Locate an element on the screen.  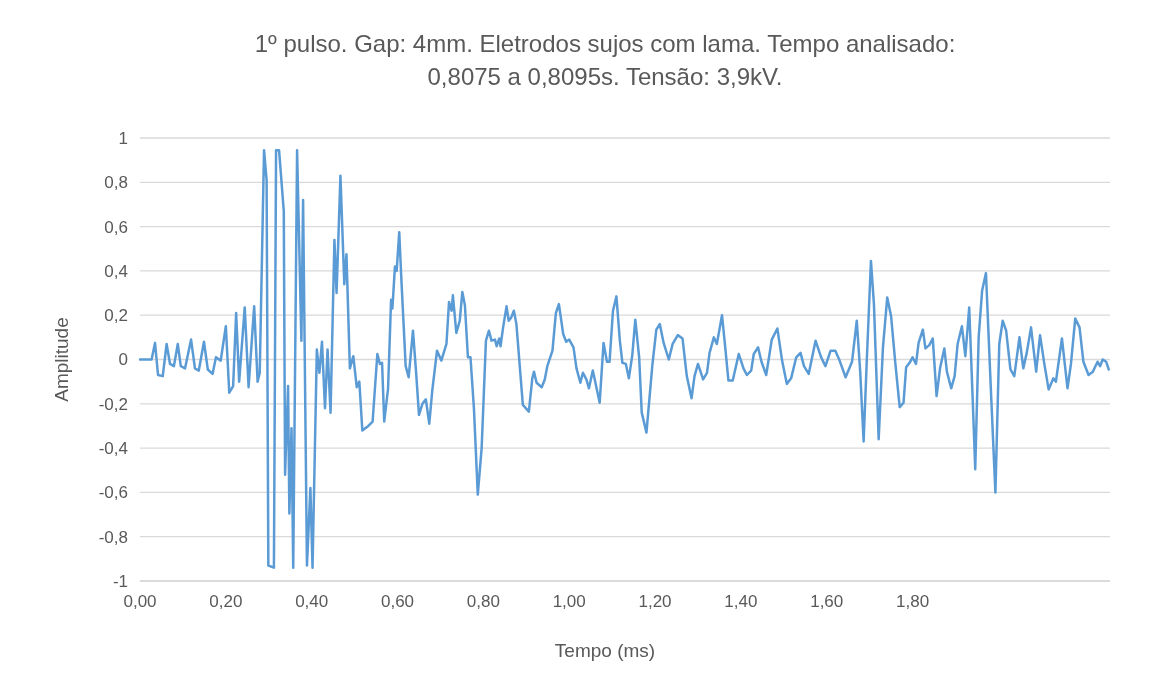
y-tick-label: 1 is located at coordinates (123, 138).